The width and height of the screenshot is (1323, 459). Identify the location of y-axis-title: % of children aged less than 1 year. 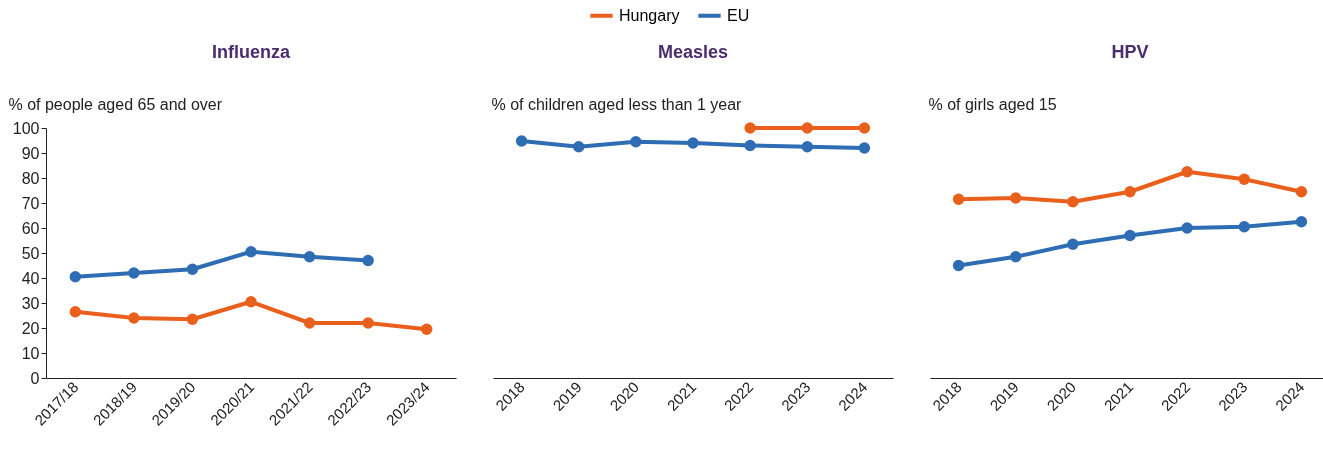
(617, 104).